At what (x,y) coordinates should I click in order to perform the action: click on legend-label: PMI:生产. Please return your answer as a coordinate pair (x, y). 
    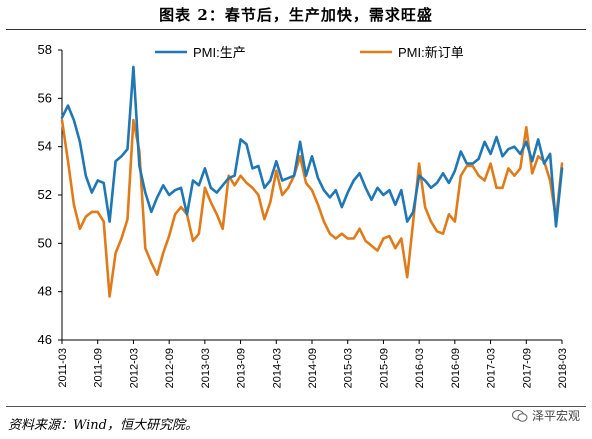
    Looking at the image, I should click on (219, 52).